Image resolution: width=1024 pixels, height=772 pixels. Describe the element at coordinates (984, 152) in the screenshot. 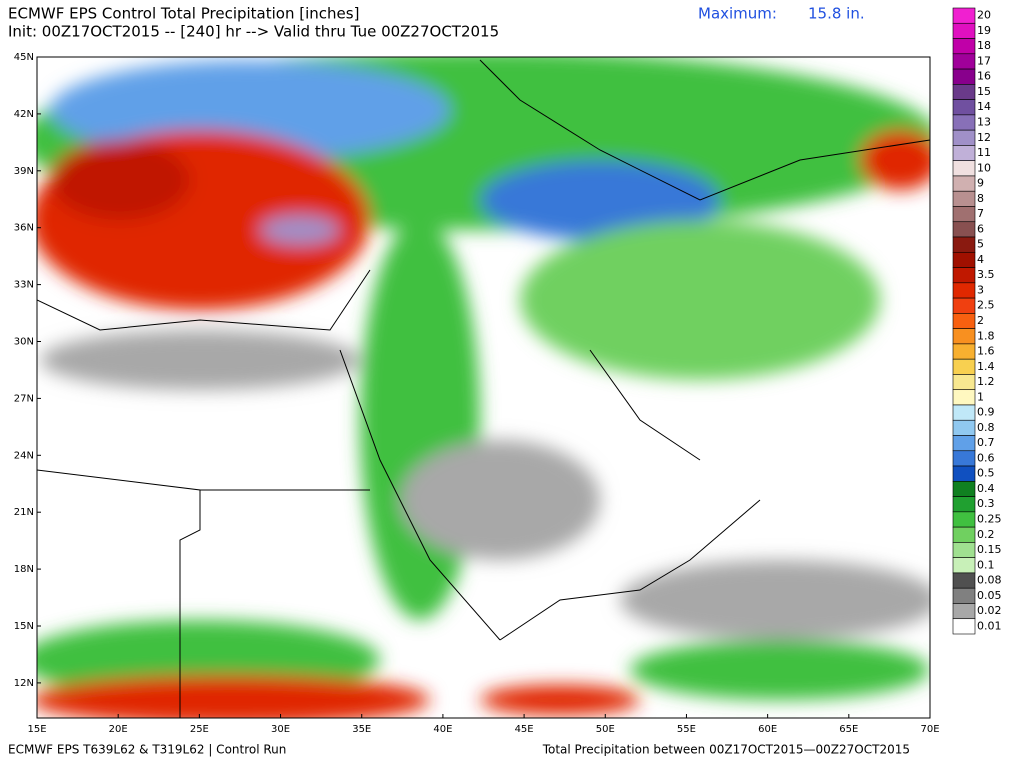

I see `colorbar-label: 11` at that location.